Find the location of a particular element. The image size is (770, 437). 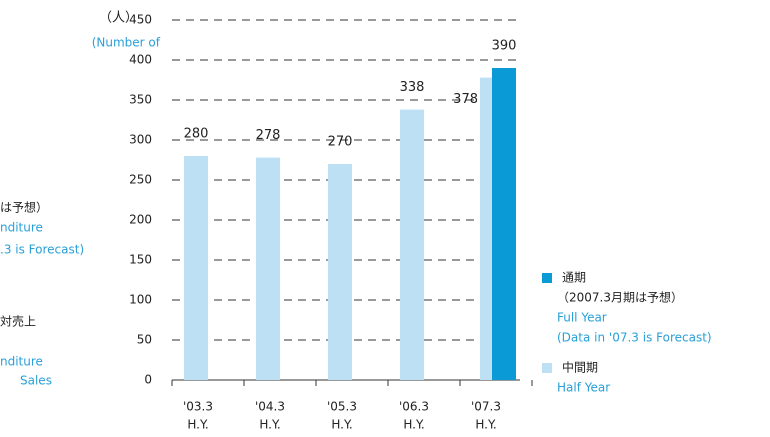

legend-sublabel: (Data in '07.3 is Forecast) is located at coordinates (634, 338).